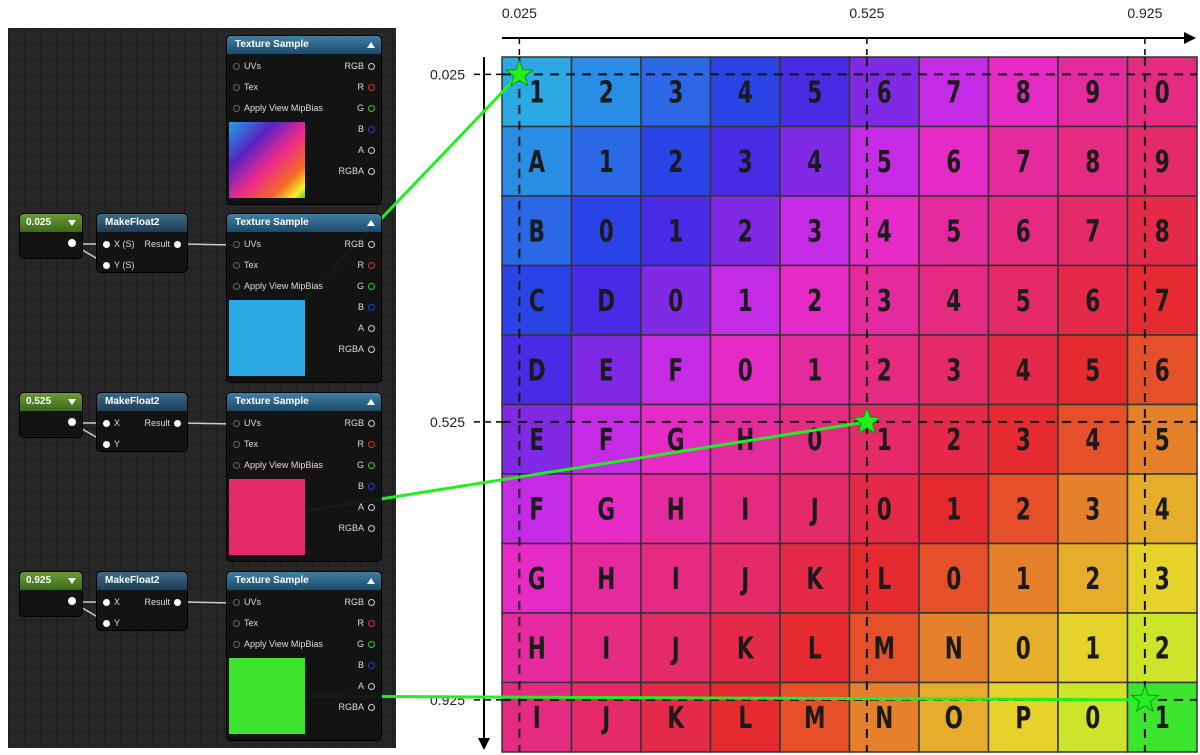 This screenshot has width=1200, height=755. I want to click on input-pin: Y (S), so click(116, 265).